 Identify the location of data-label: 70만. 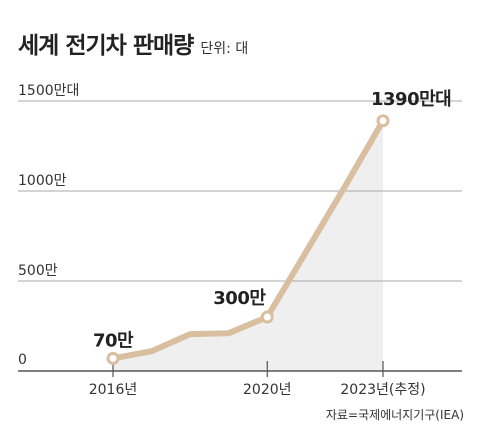
(113, 340).